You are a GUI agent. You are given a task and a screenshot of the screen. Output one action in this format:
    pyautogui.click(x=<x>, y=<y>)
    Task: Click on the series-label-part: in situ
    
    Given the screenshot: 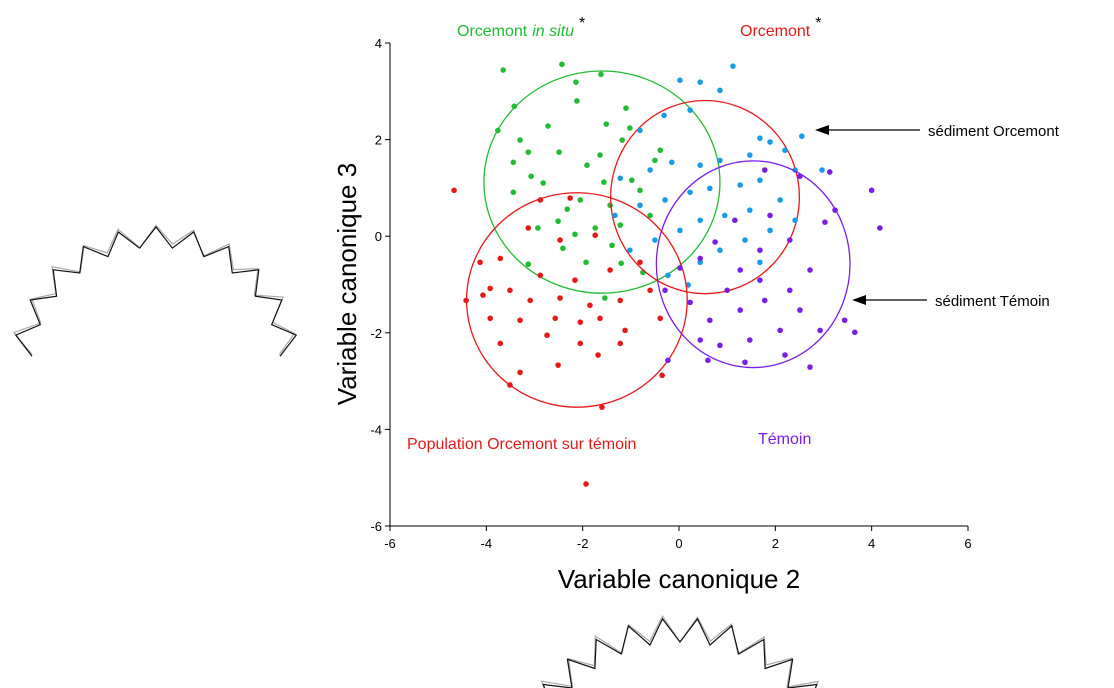 What is the action you would take?
    pyautogui.click(x=553, y=31)
    